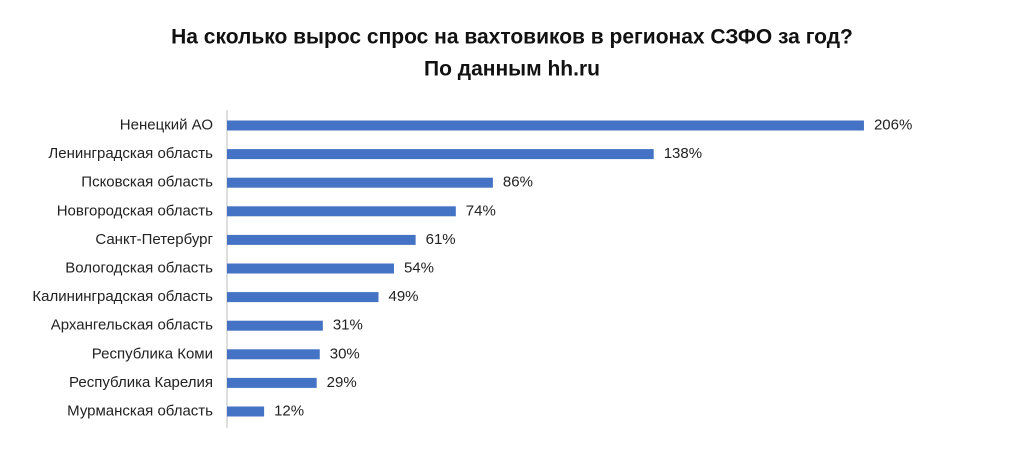 The width and height of the screenshot is (1024, 451). I want to click on chart-subtitle: По данным hh.ru, so click(512, 69).